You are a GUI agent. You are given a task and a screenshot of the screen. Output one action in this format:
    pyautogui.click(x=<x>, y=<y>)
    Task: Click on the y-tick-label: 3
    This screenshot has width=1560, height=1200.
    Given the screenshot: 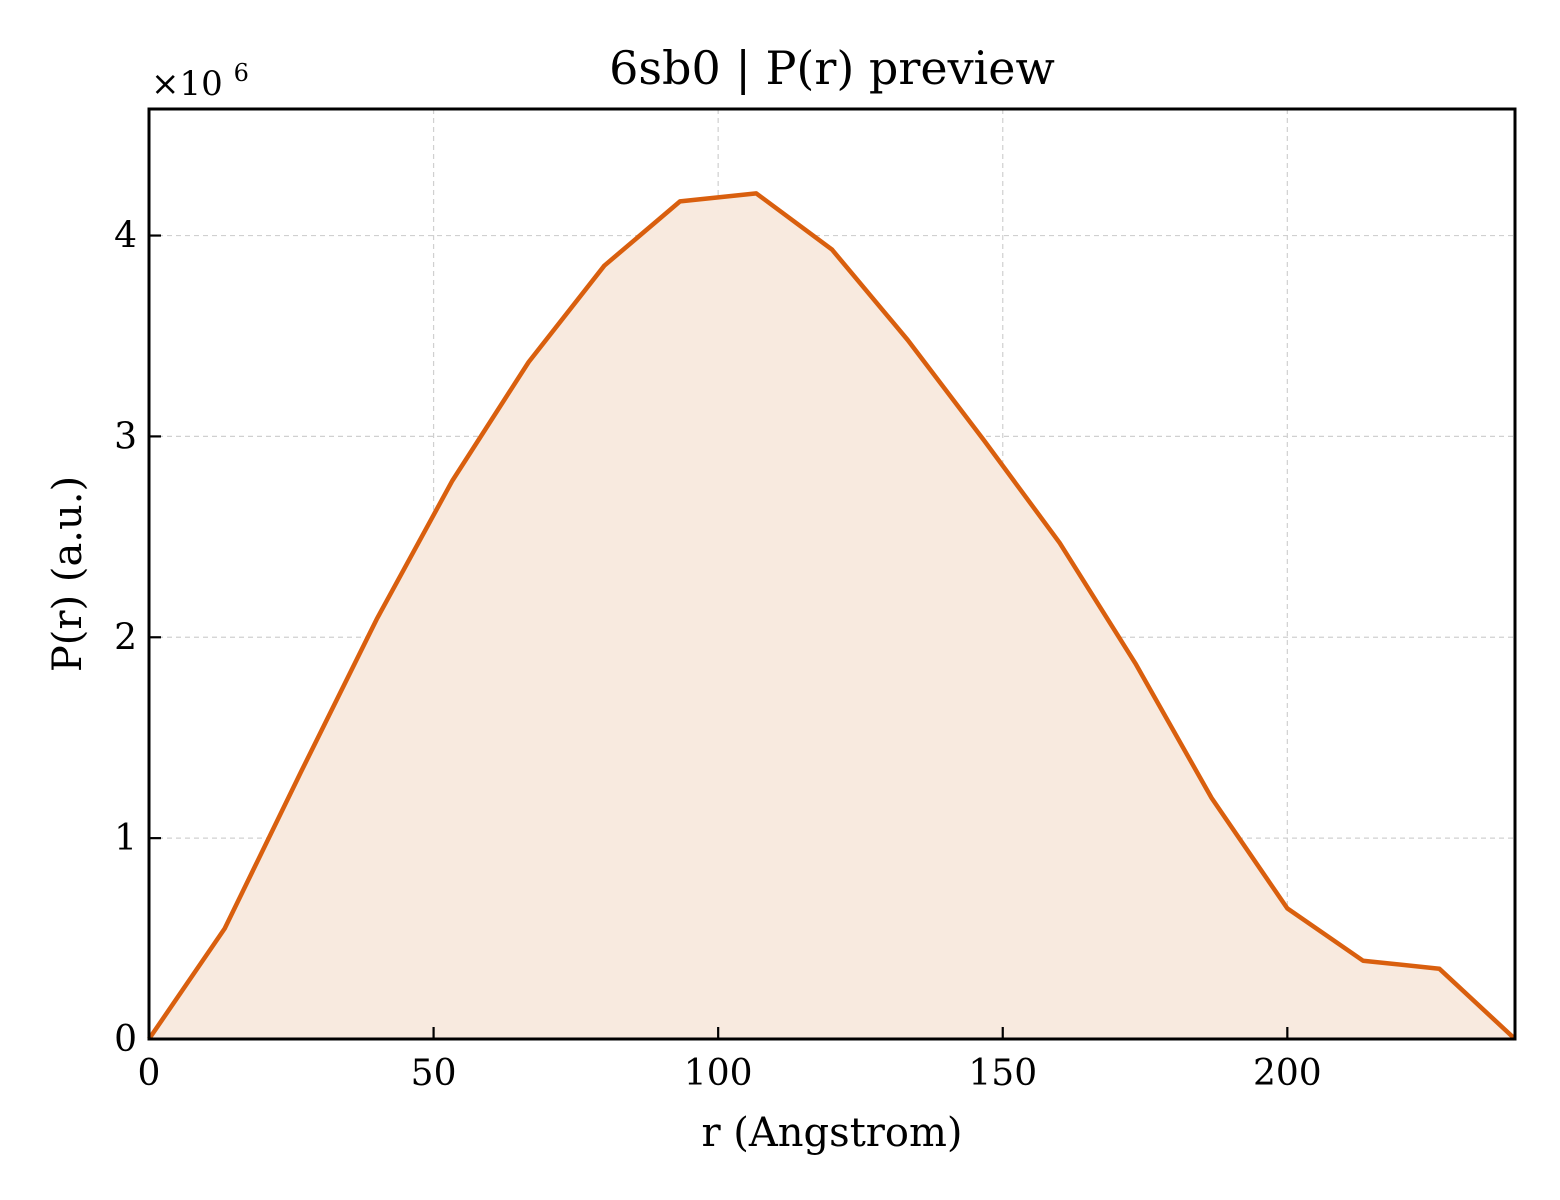 What is the action you would take?
    pyautogui.click(x=125, y=436)
    